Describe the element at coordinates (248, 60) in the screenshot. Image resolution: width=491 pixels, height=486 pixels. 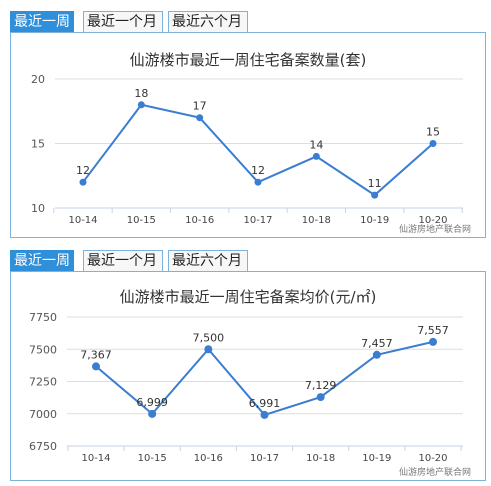
I see `chart-title: 仙游楼市最近一周住宅备案数量(套)` at that location.